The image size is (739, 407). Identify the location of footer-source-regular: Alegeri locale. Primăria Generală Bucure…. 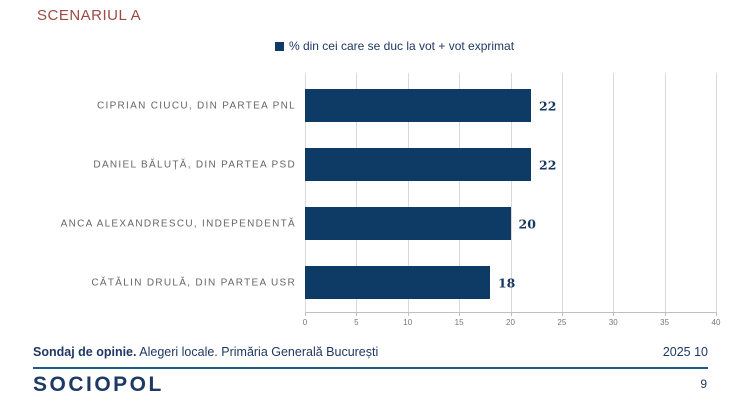
(257, 352).